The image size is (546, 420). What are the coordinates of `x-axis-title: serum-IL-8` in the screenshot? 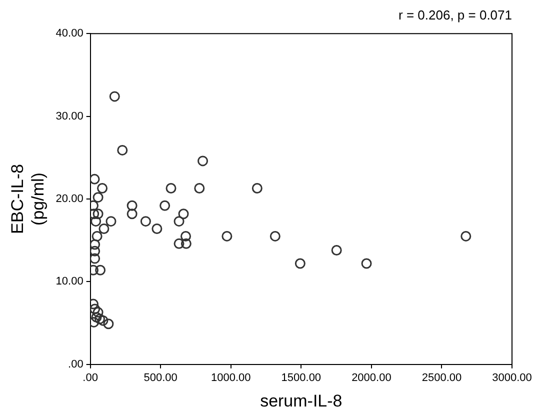 It's located at (301, 400).